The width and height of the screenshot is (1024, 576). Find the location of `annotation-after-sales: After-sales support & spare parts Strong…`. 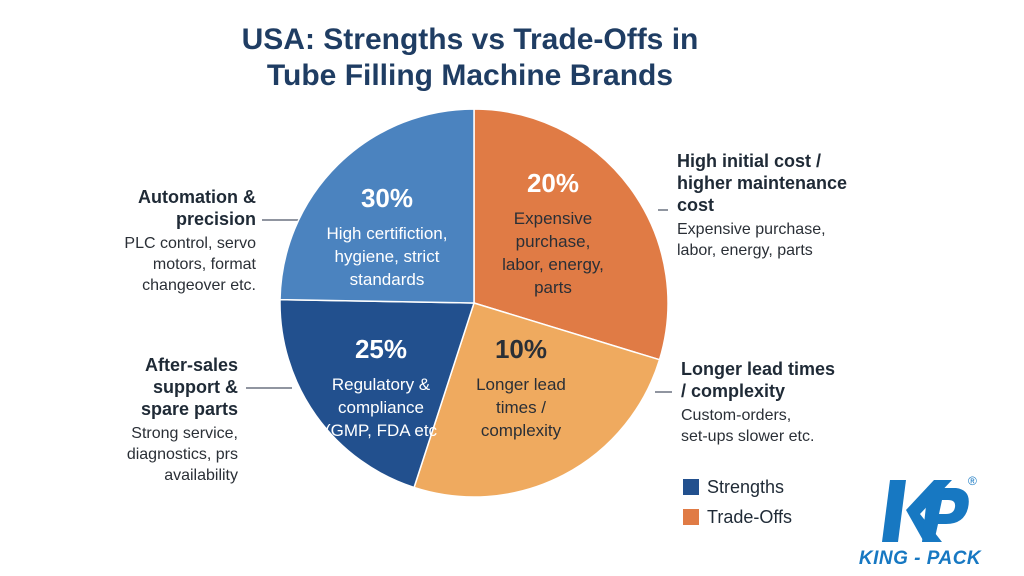

annotation-after-sales: After-sales support & spare parts Strong… is located at coordinates (164, 420).